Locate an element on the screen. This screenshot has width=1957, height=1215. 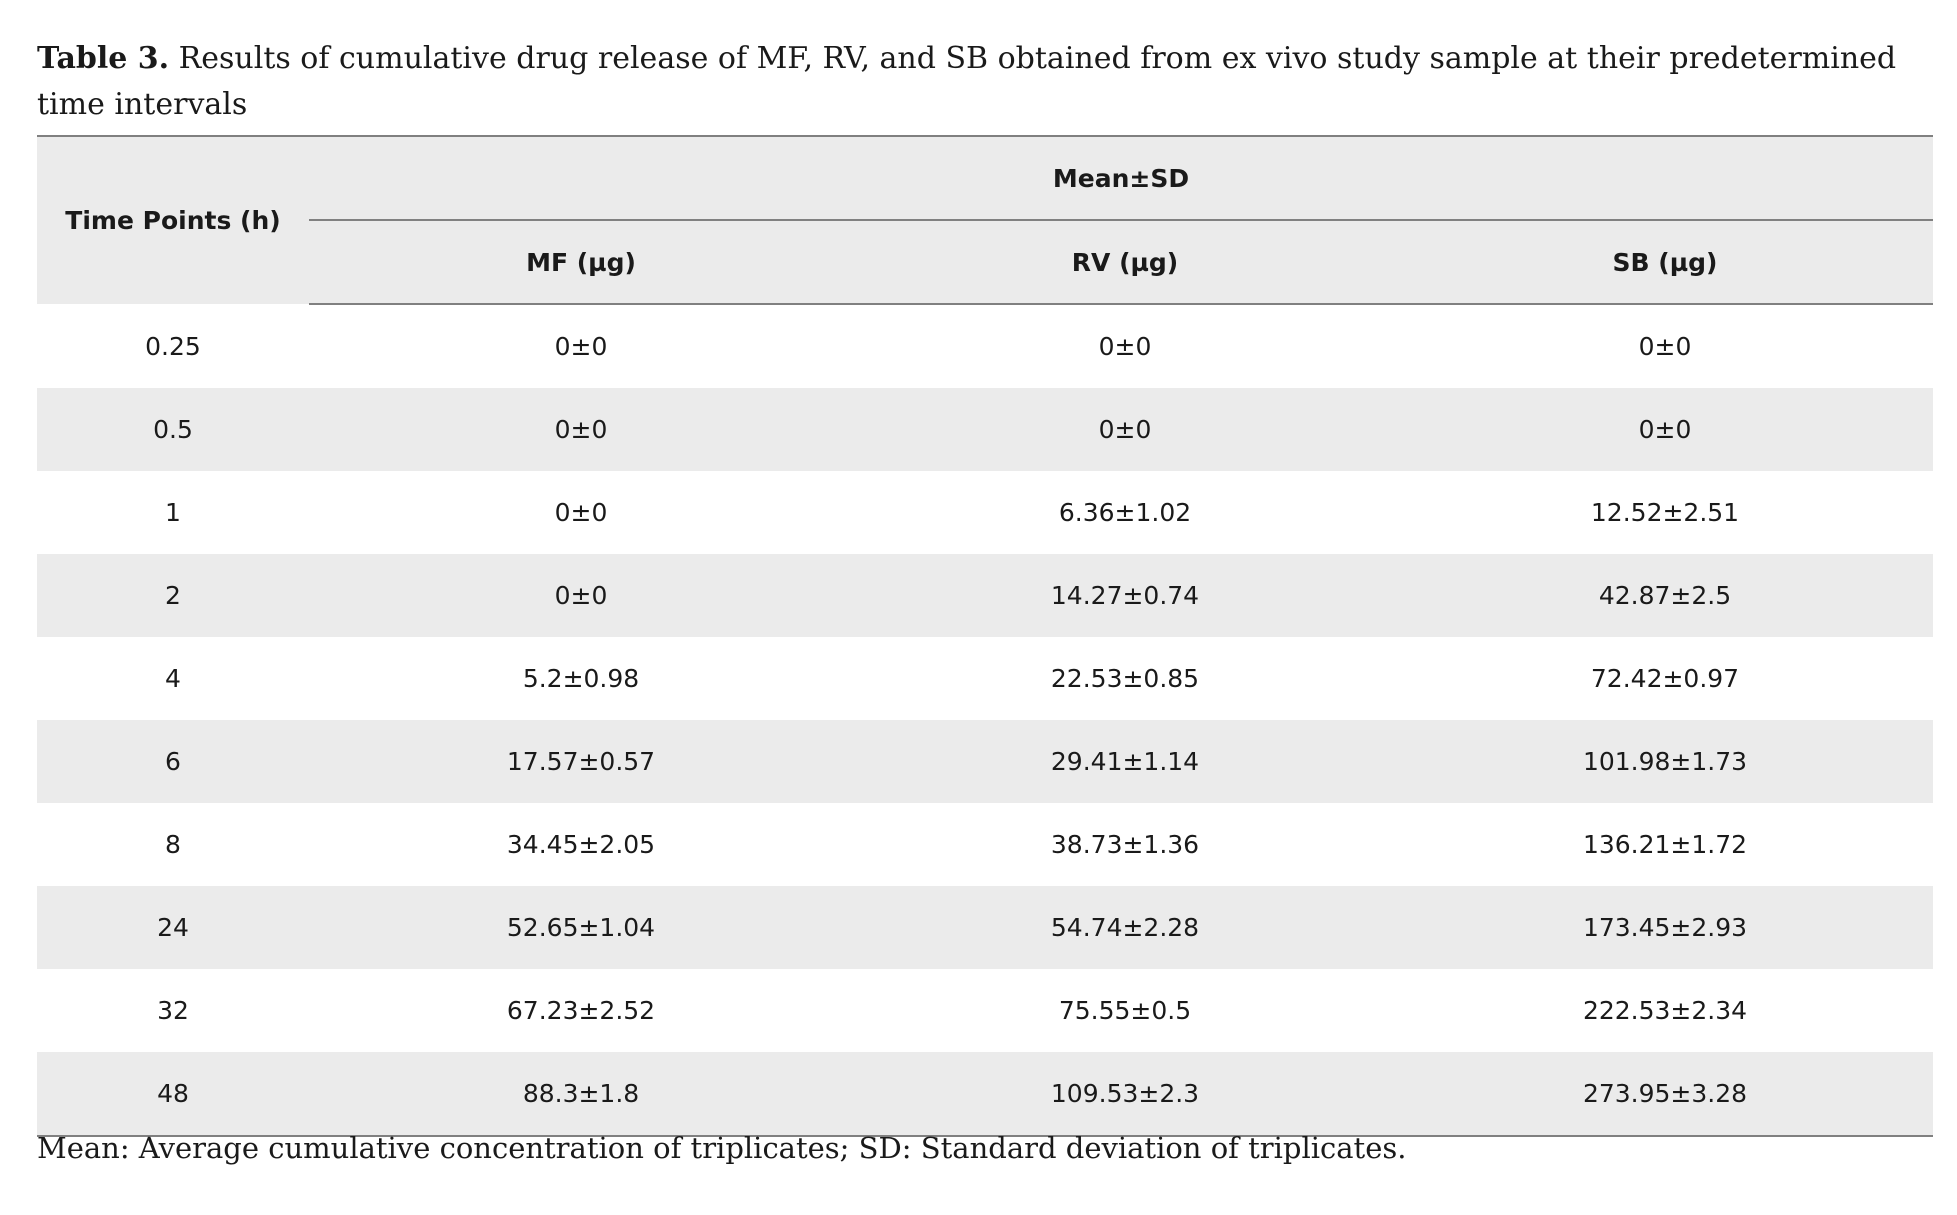
cell-sb: 273.95±3.28 is located at coordinates (1665, 1094).